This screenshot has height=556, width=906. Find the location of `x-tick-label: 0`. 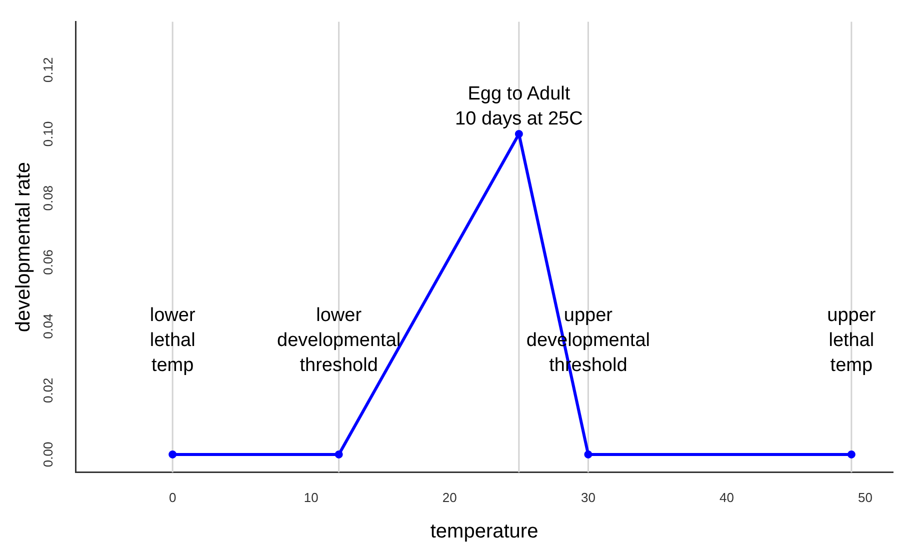

x-tick-label: 0 is located at coordinates (172, 497).